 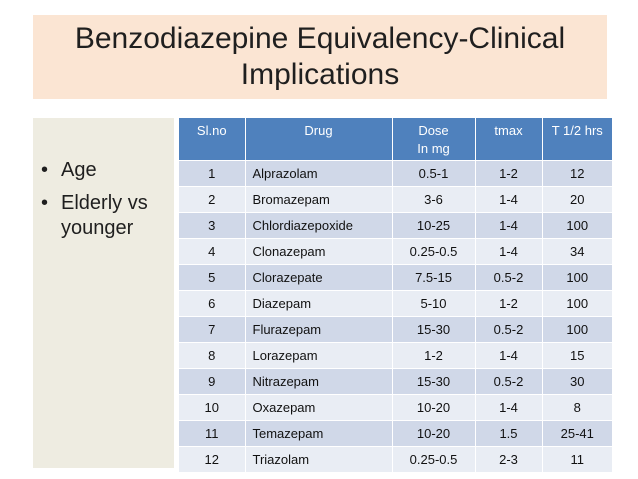 I want to click on bullet-text: Elderly vs younger, so click(x=104, y=215).